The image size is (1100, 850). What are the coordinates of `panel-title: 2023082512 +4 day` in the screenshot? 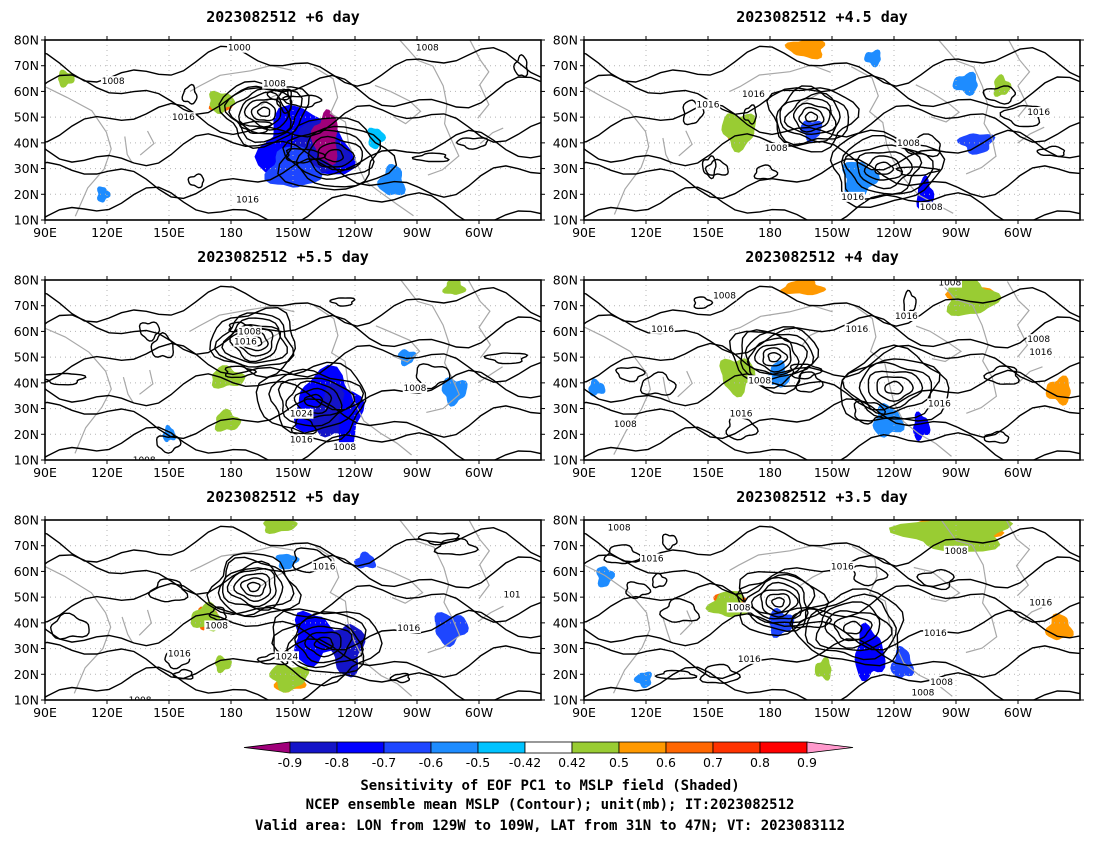 It's located at (822, 257).